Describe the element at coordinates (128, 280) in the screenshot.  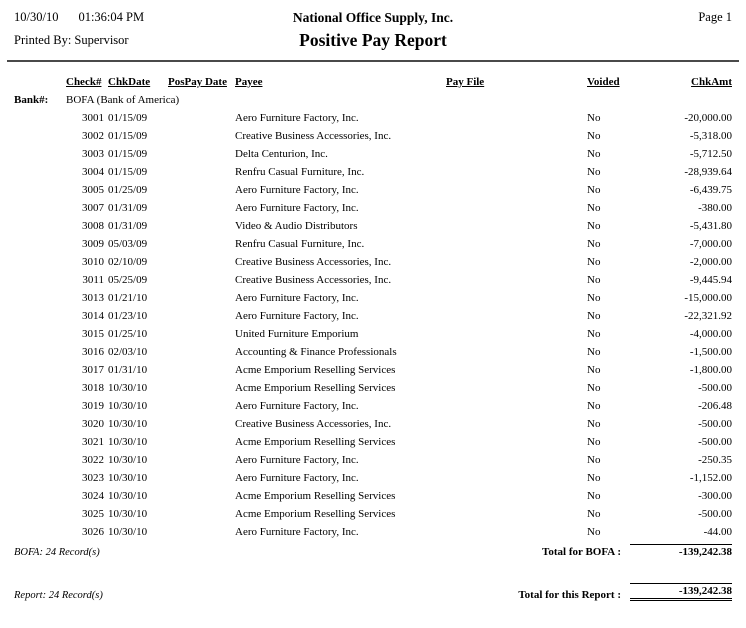
I see `check-date: 05/25/09` at that location.